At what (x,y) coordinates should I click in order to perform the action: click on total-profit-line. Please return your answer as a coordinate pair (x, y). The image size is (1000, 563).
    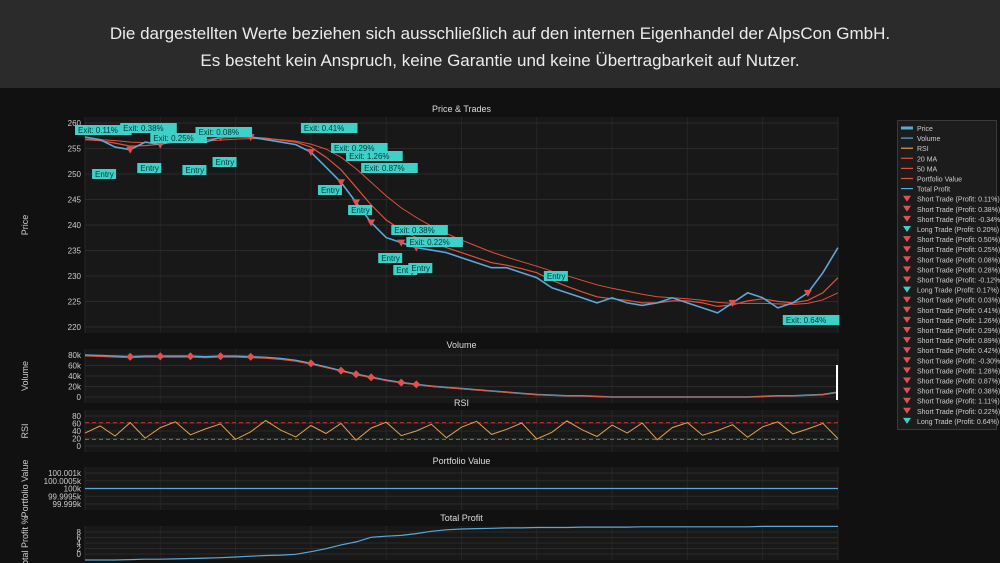
    Looking at the image, I should click on (461, 543).